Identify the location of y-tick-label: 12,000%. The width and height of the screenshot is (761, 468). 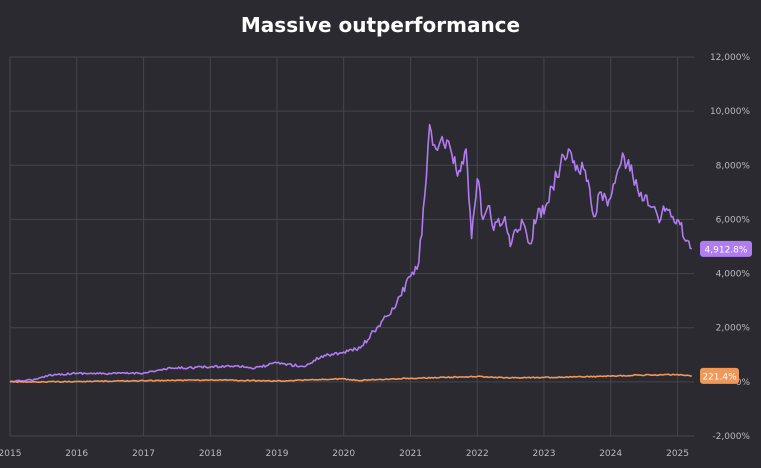
(730, 58).